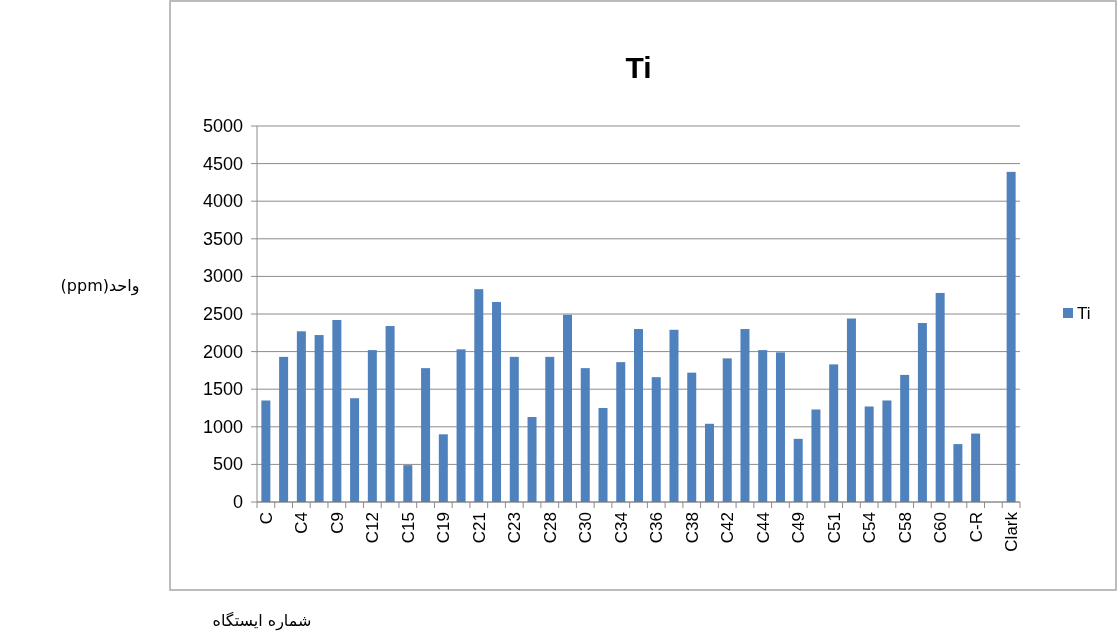  Describe the element at coordinates (222, 389) in the screenshot. I see `y-tick-label: 1500` at that location.